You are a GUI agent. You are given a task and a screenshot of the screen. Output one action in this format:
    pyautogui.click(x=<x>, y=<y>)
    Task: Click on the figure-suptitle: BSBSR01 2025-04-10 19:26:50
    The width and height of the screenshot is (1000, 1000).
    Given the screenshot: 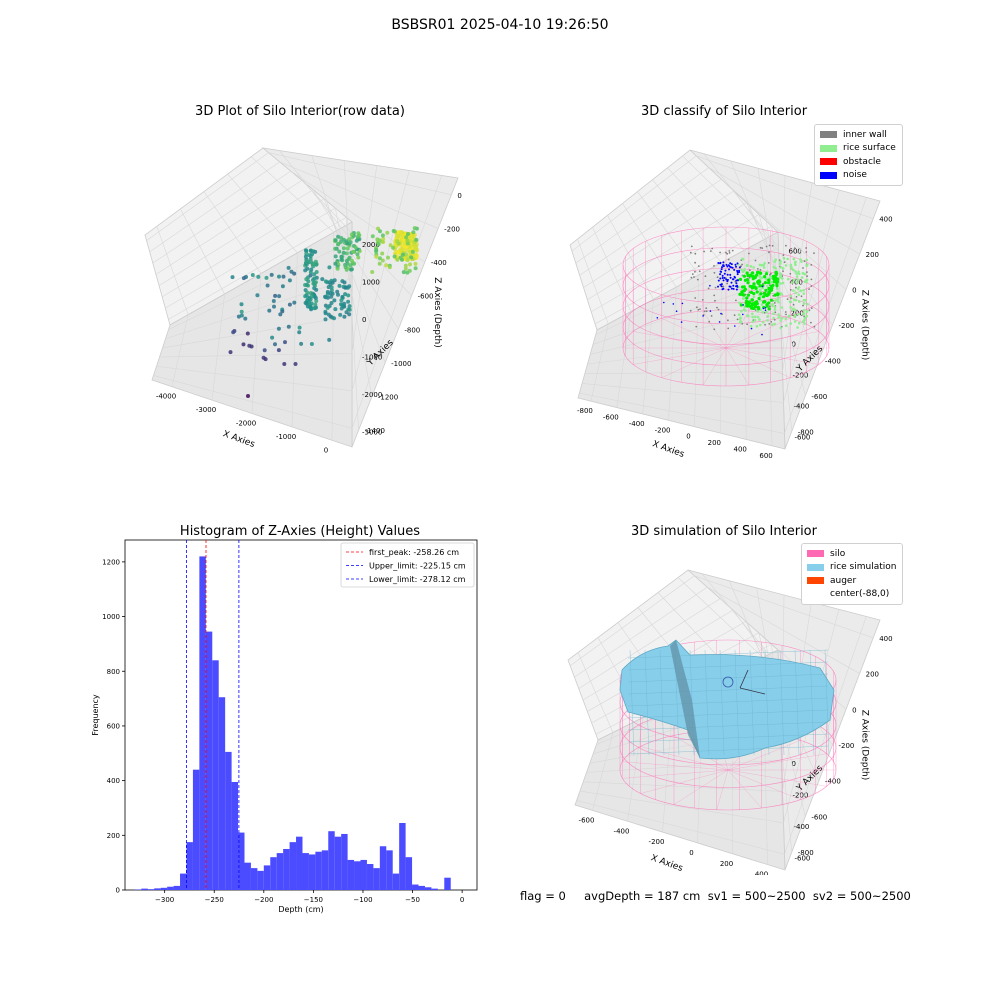 What is the action you would take?
    pyautogui.click(x=500, y=25)
    